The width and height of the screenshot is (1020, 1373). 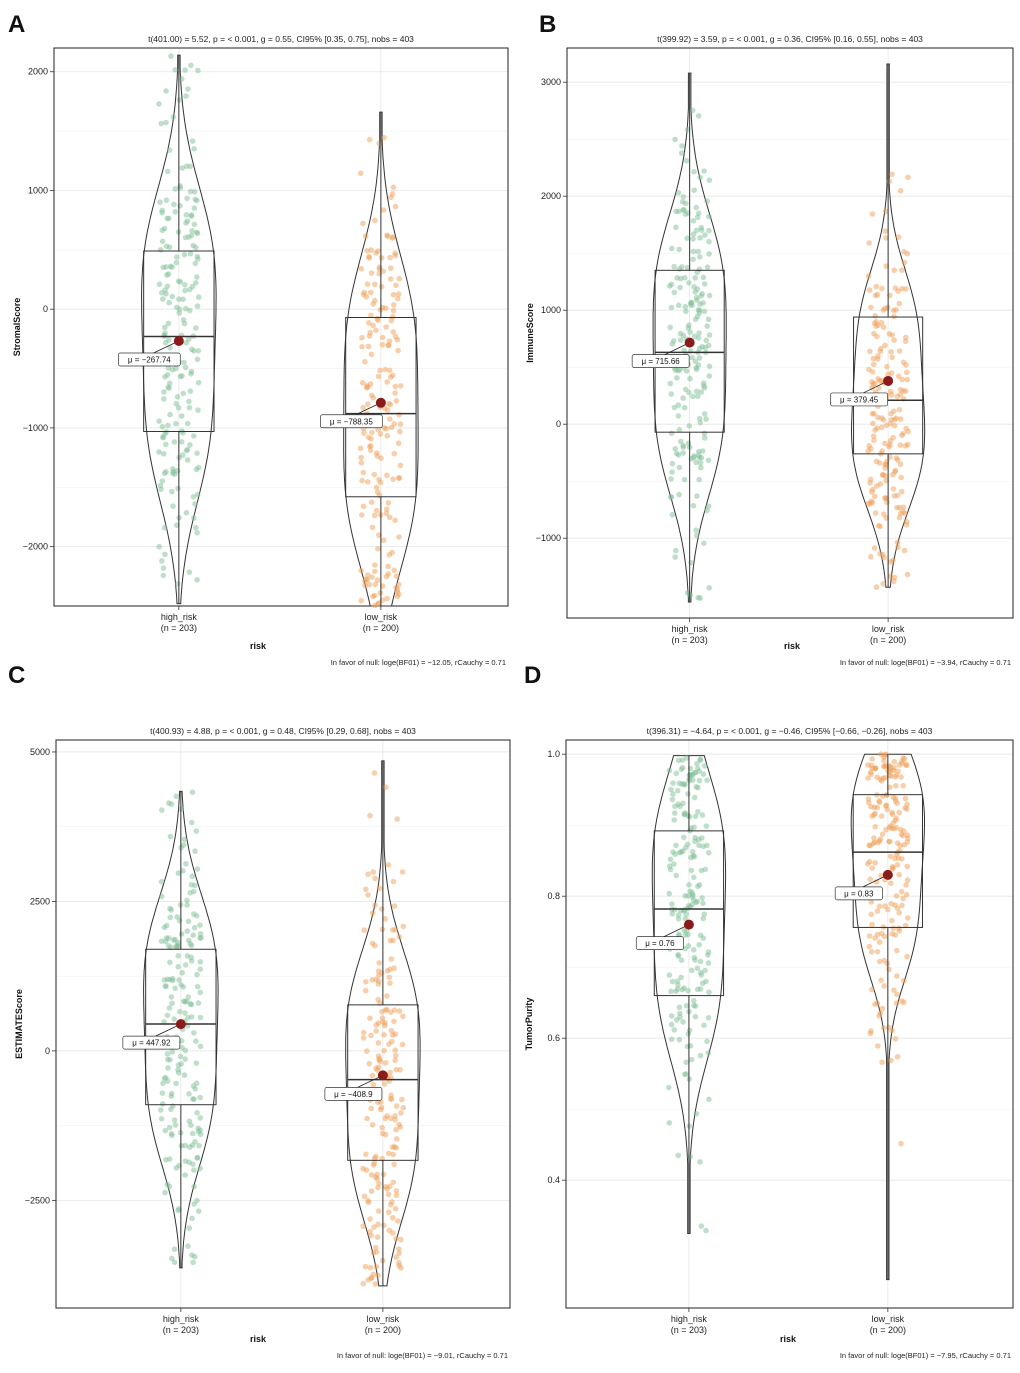 I want to click on data-points, so click(x=689, y=994).